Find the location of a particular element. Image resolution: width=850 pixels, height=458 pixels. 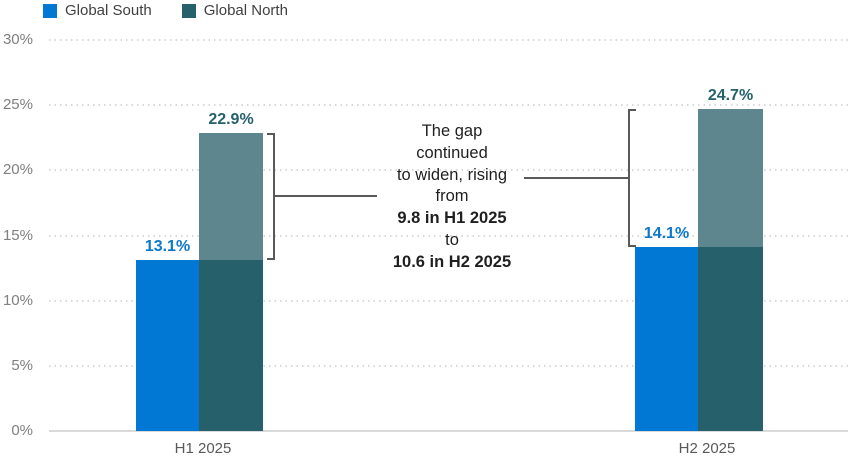

bar-global-north-h2-gap-segment is located at coordinates (730, 178).